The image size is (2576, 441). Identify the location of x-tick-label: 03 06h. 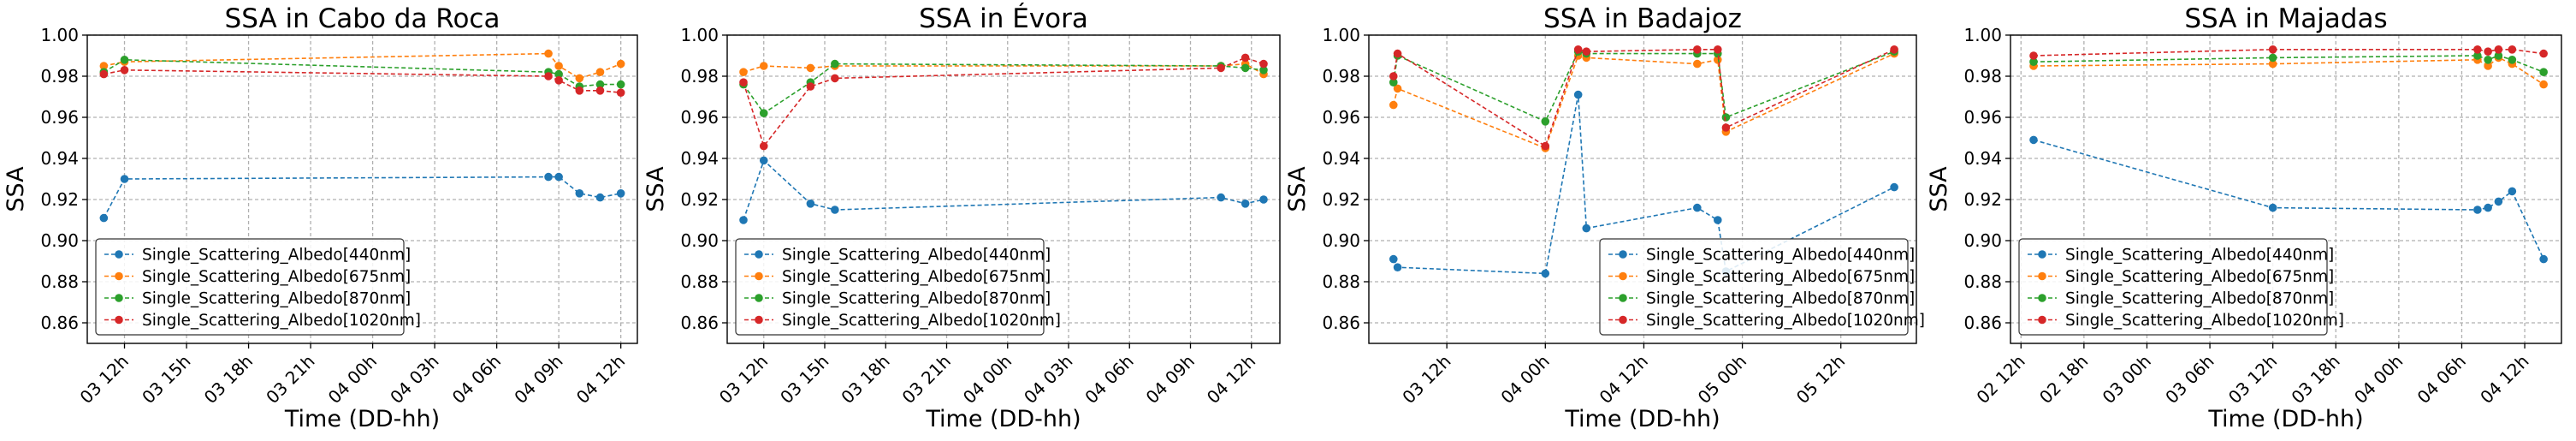
(2189, 380).